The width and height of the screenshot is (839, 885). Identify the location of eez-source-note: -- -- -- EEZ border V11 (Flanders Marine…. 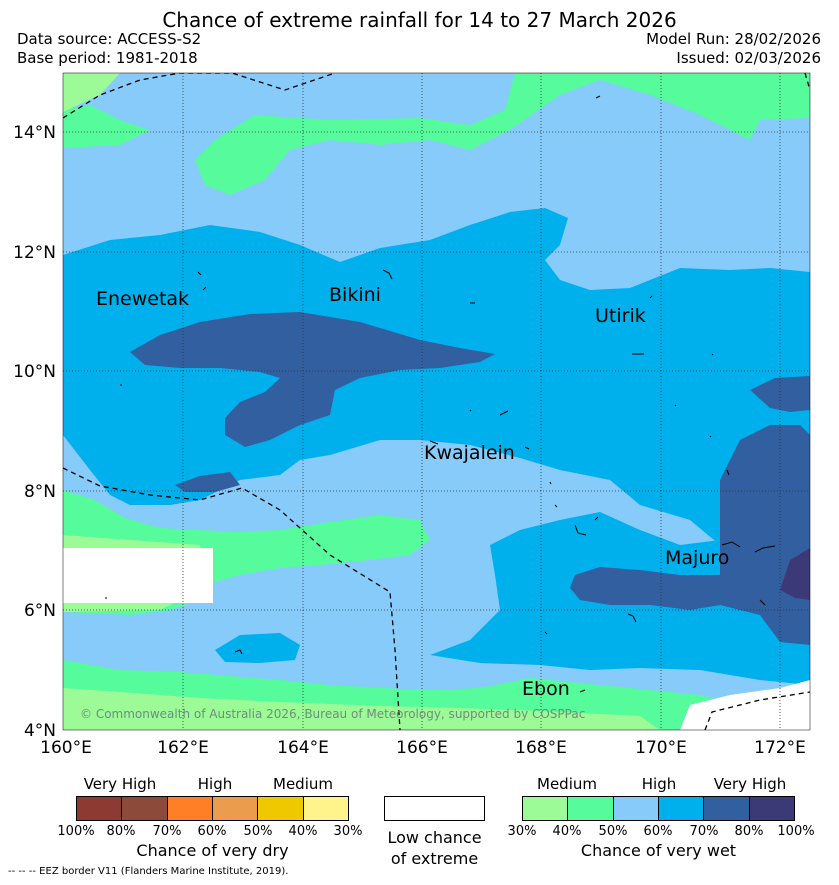
(148, 871).